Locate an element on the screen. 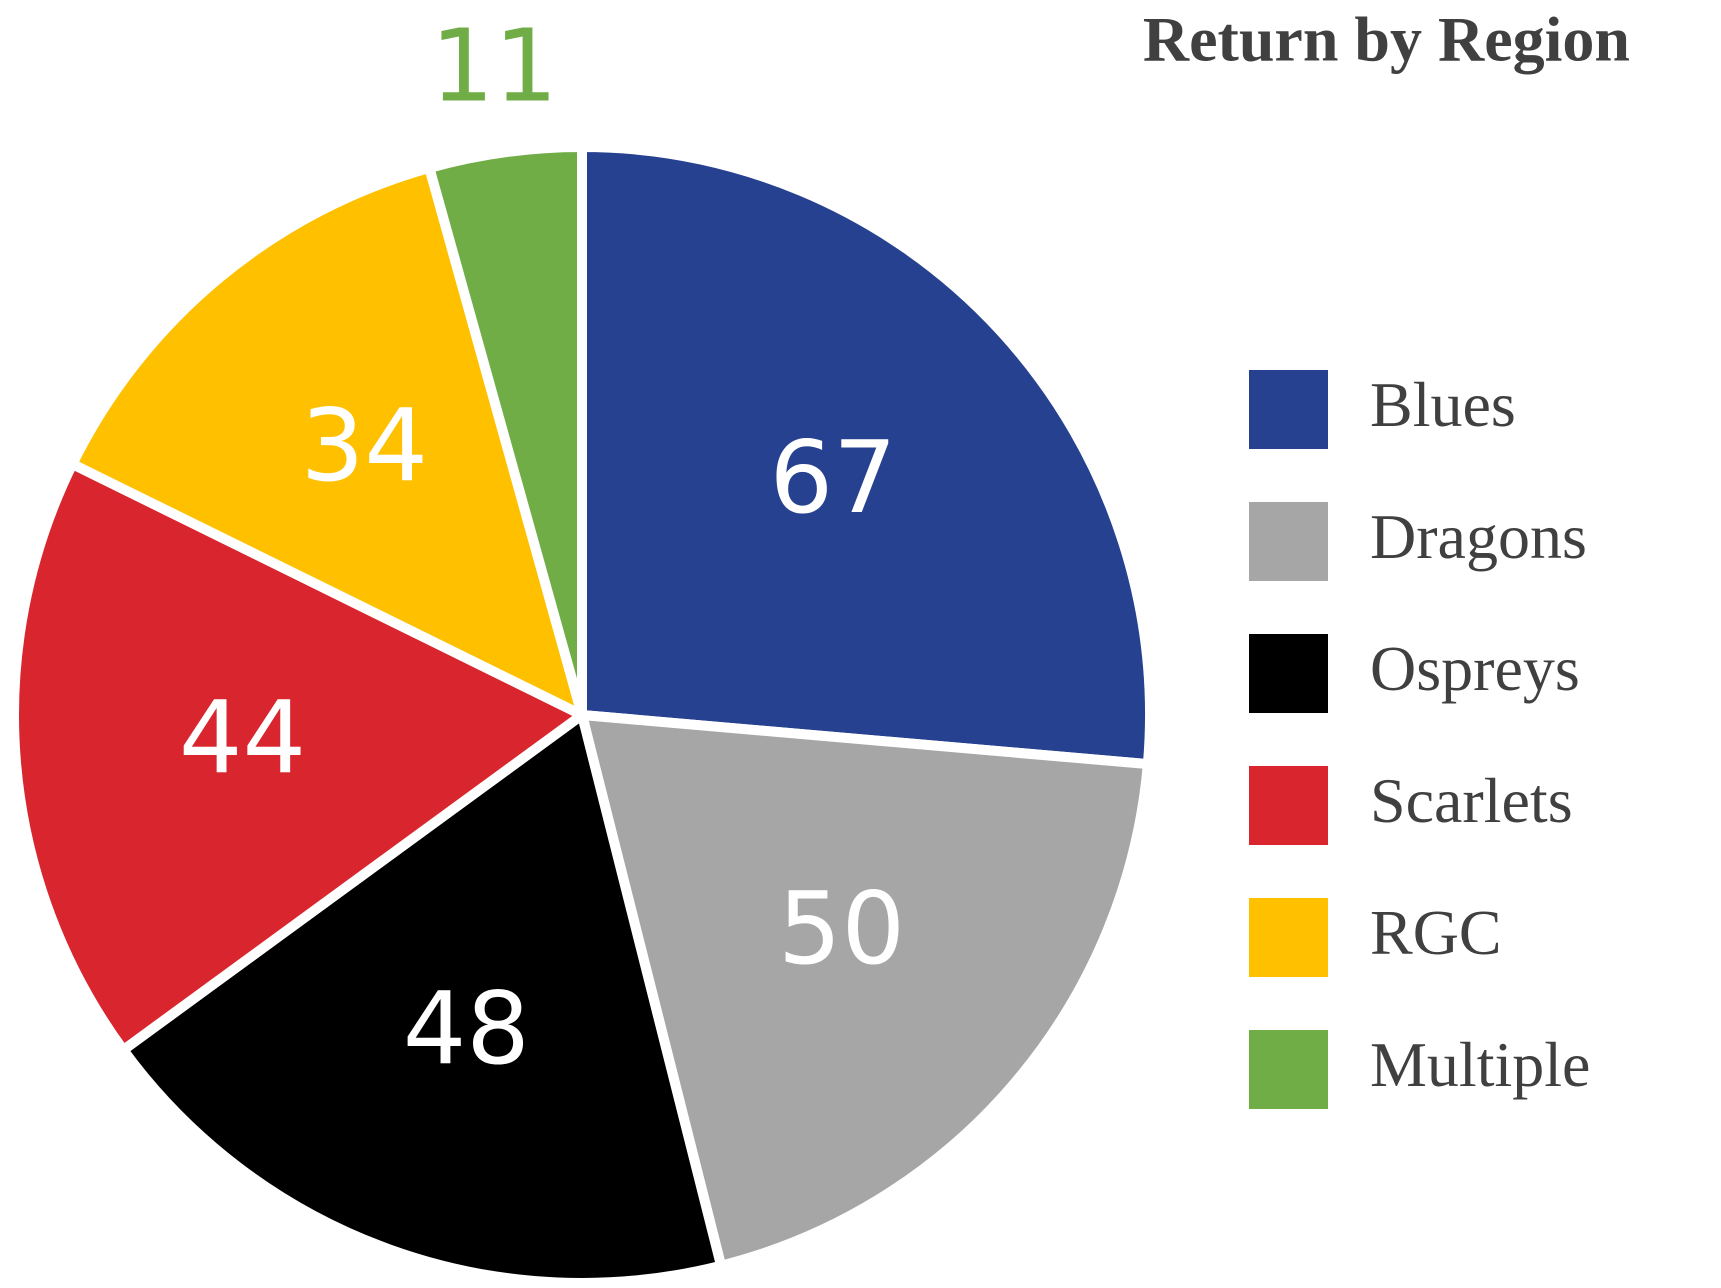 This screenshot has width=1721, height=1288. legend-label: Dragons is located at coordinates (1478, 536).